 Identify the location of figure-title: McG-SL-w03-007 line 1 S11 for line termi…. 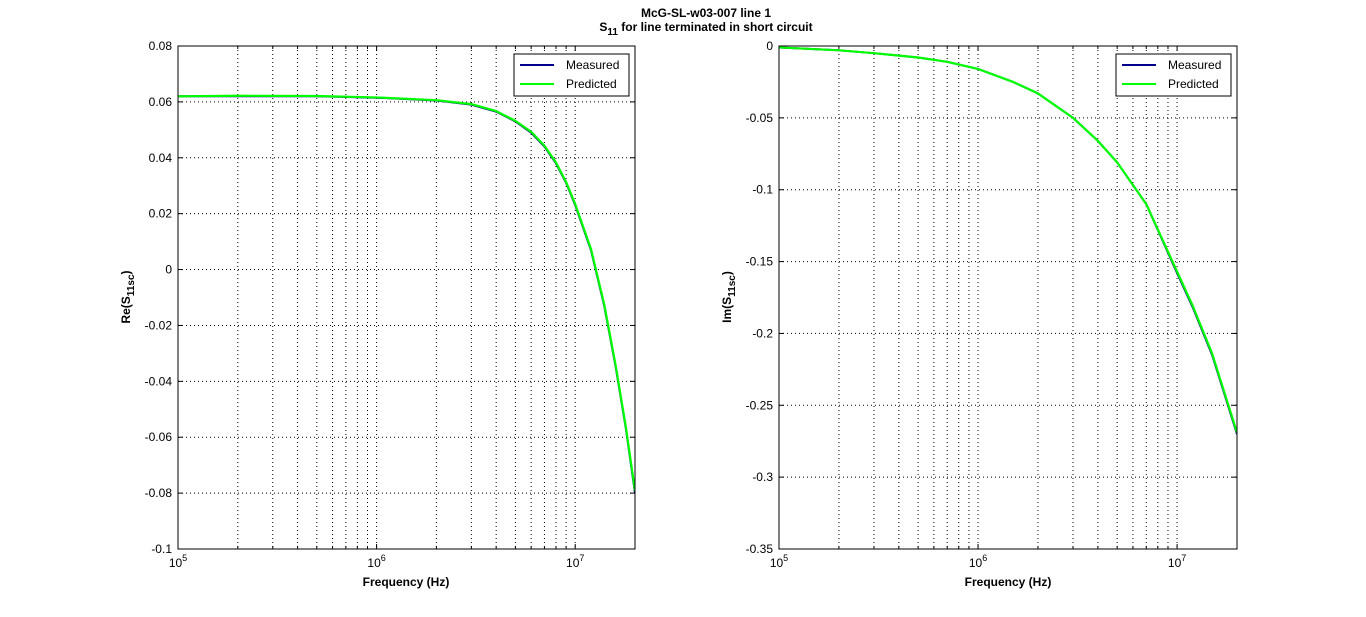
(705, 22).